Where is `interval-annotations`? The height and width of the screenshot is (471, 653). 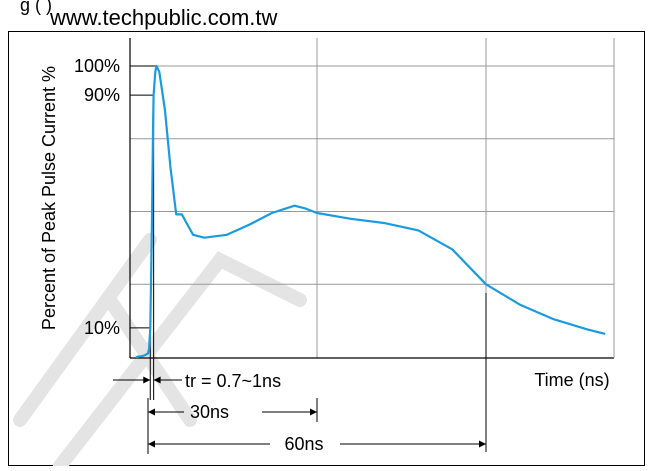 interval-annotations is located at coordinates (299, 412).